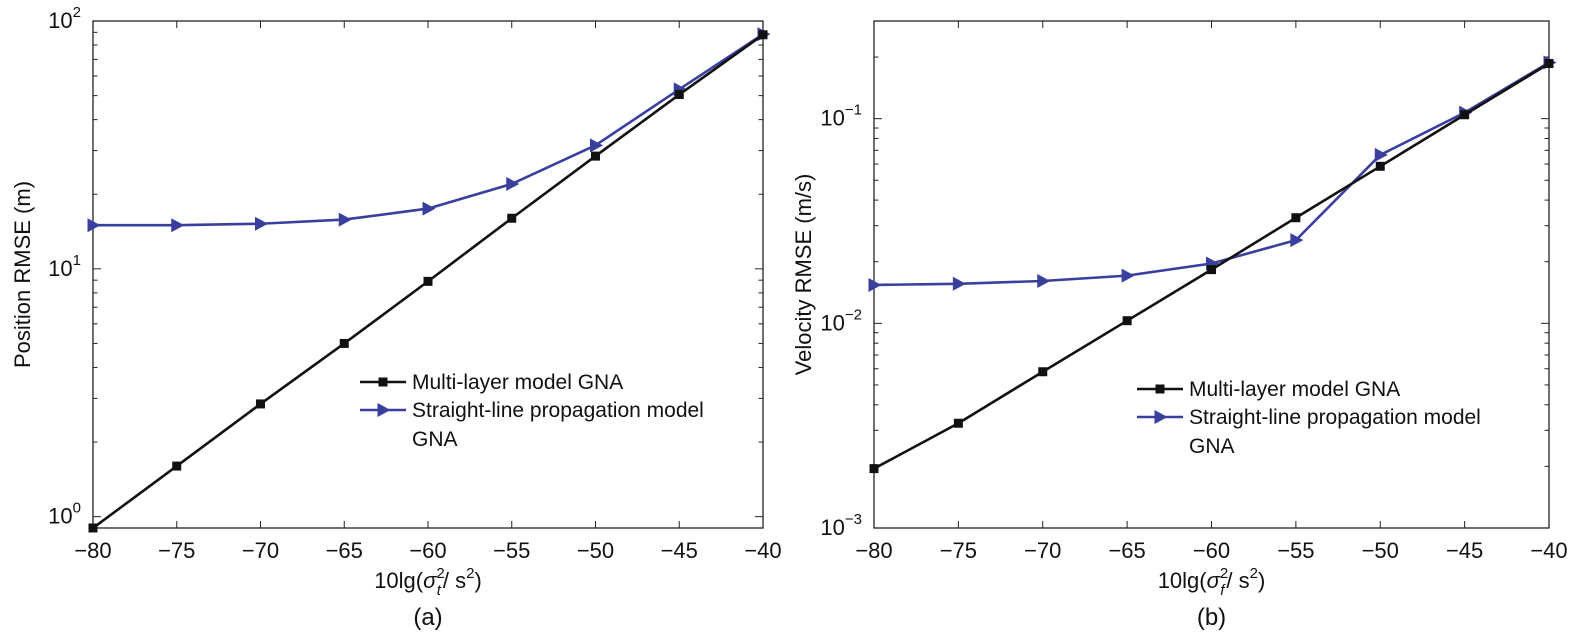 The image size is (1571, 638). I want to click on y-axis-label: Velocity RMSE (m/s), so click(803, 275).